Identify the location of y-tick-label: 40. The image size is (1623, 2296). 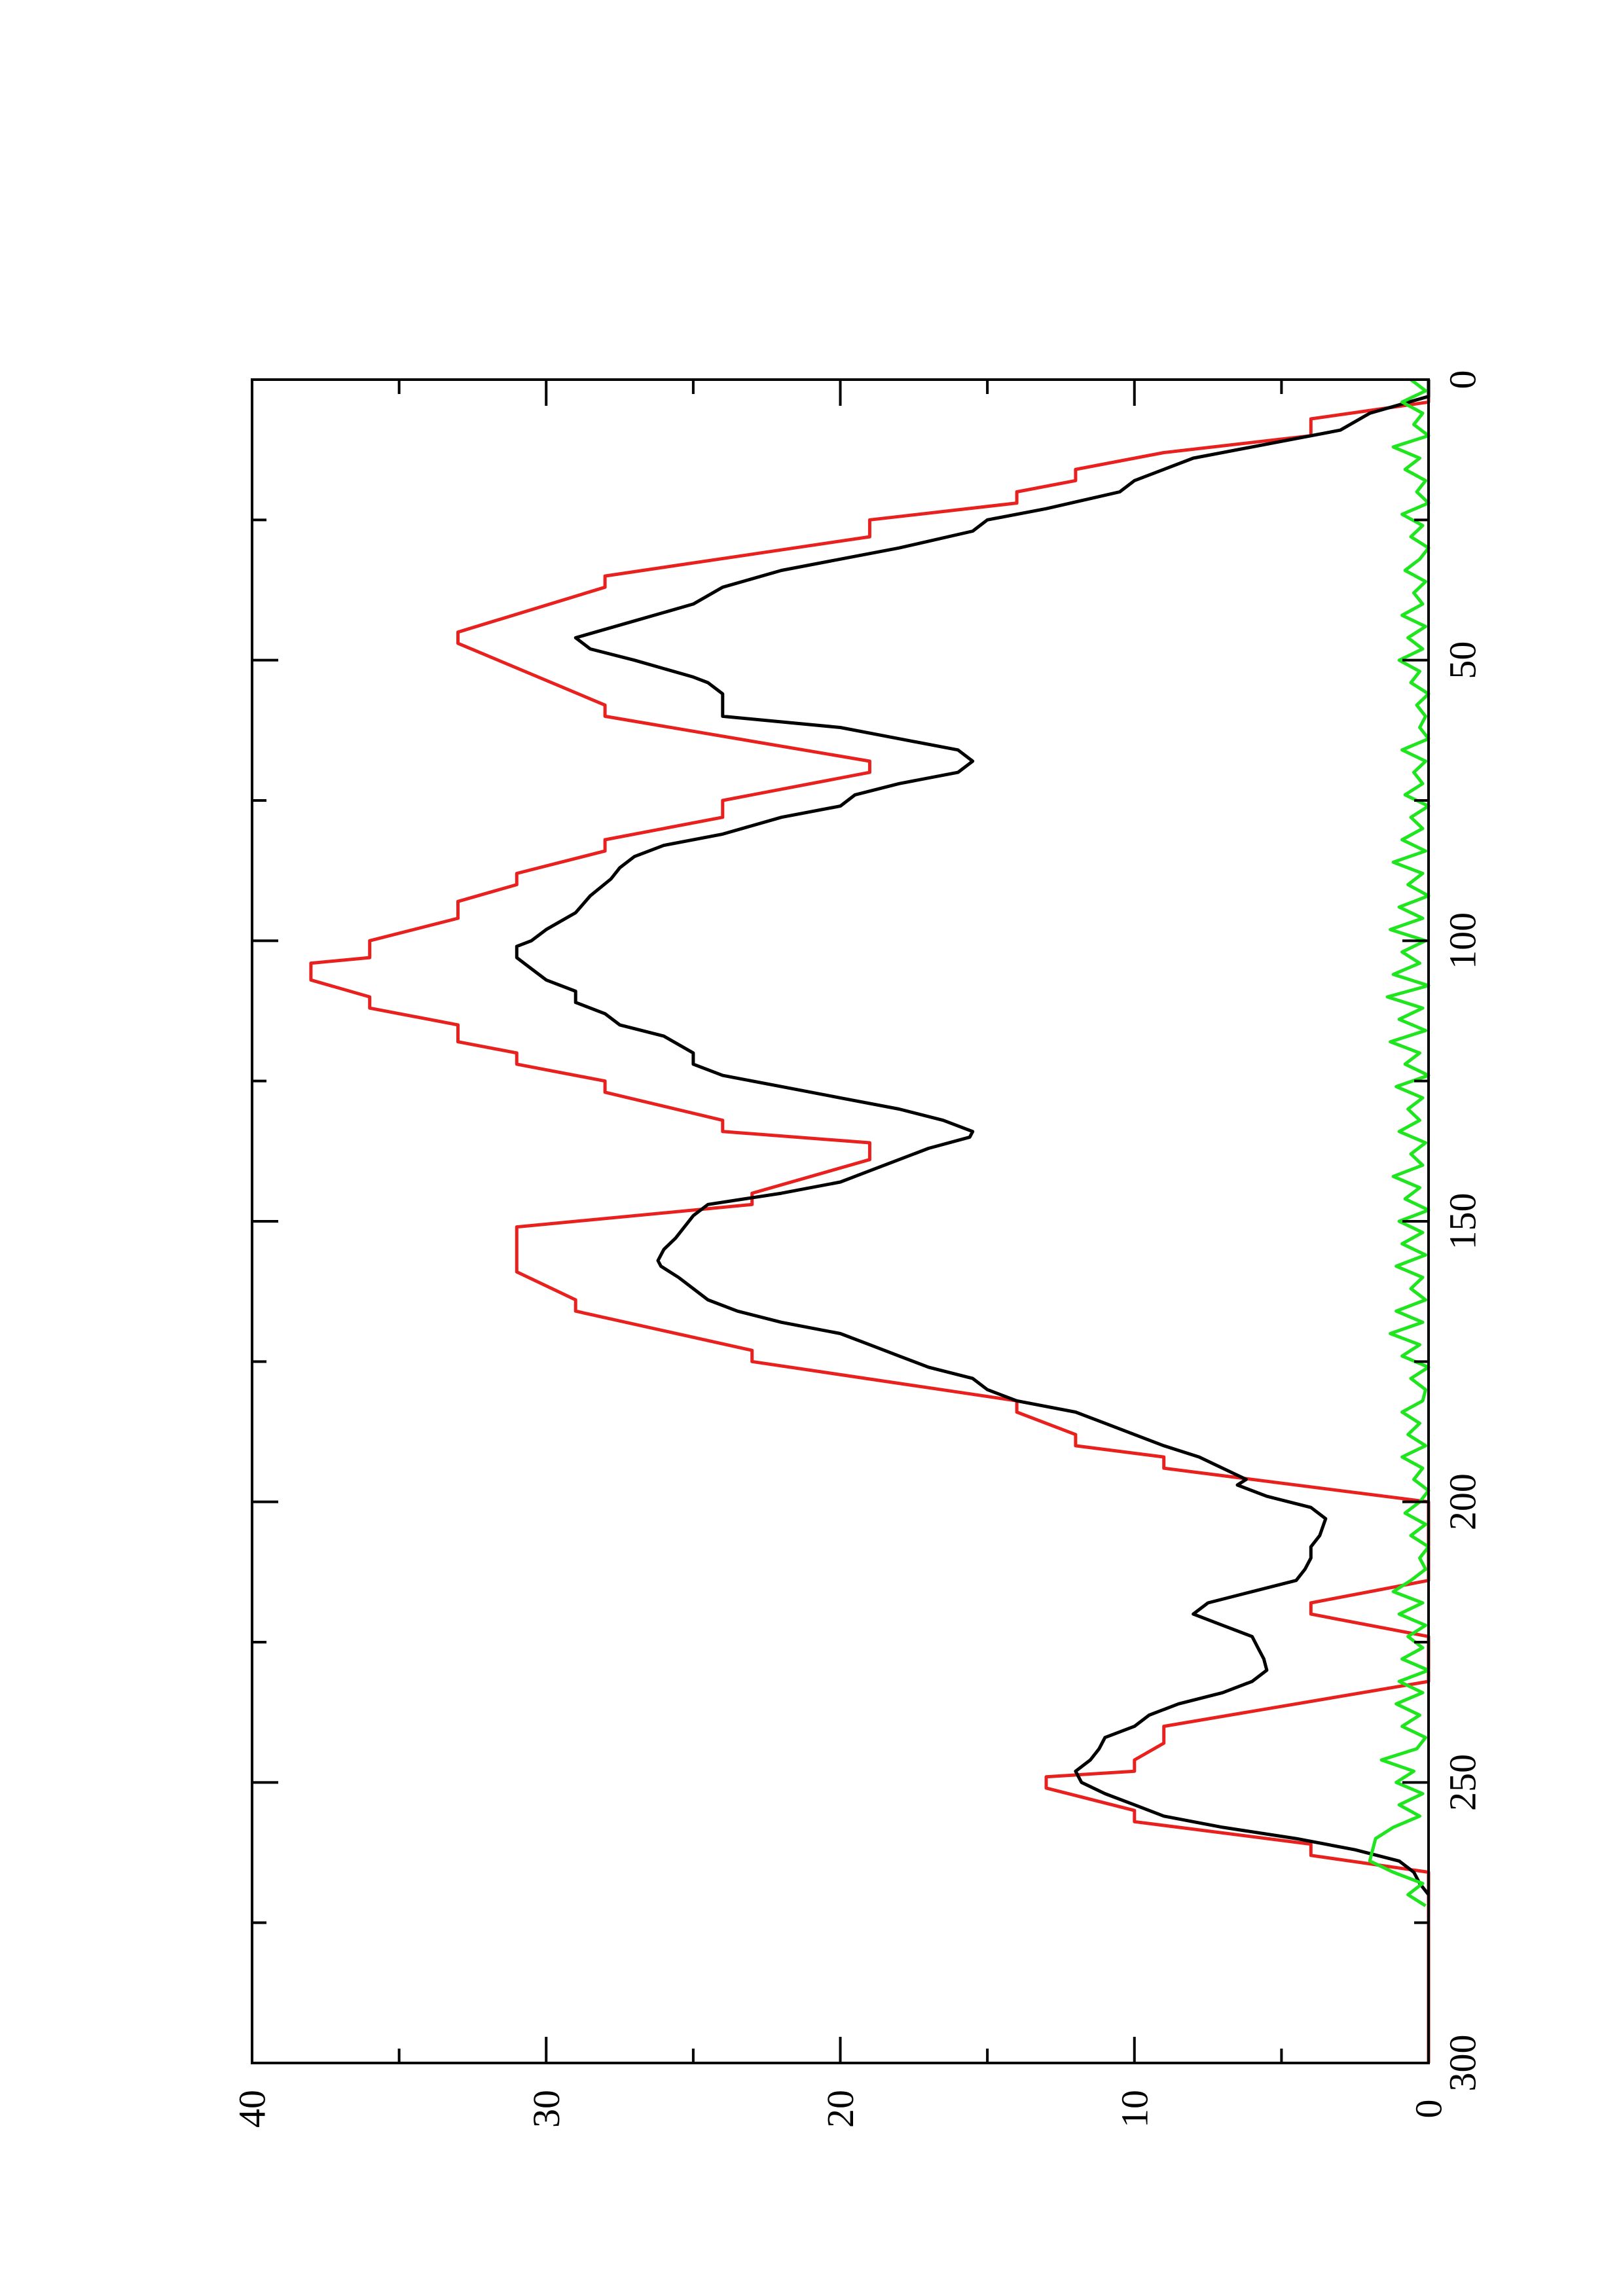
(252, 2109).